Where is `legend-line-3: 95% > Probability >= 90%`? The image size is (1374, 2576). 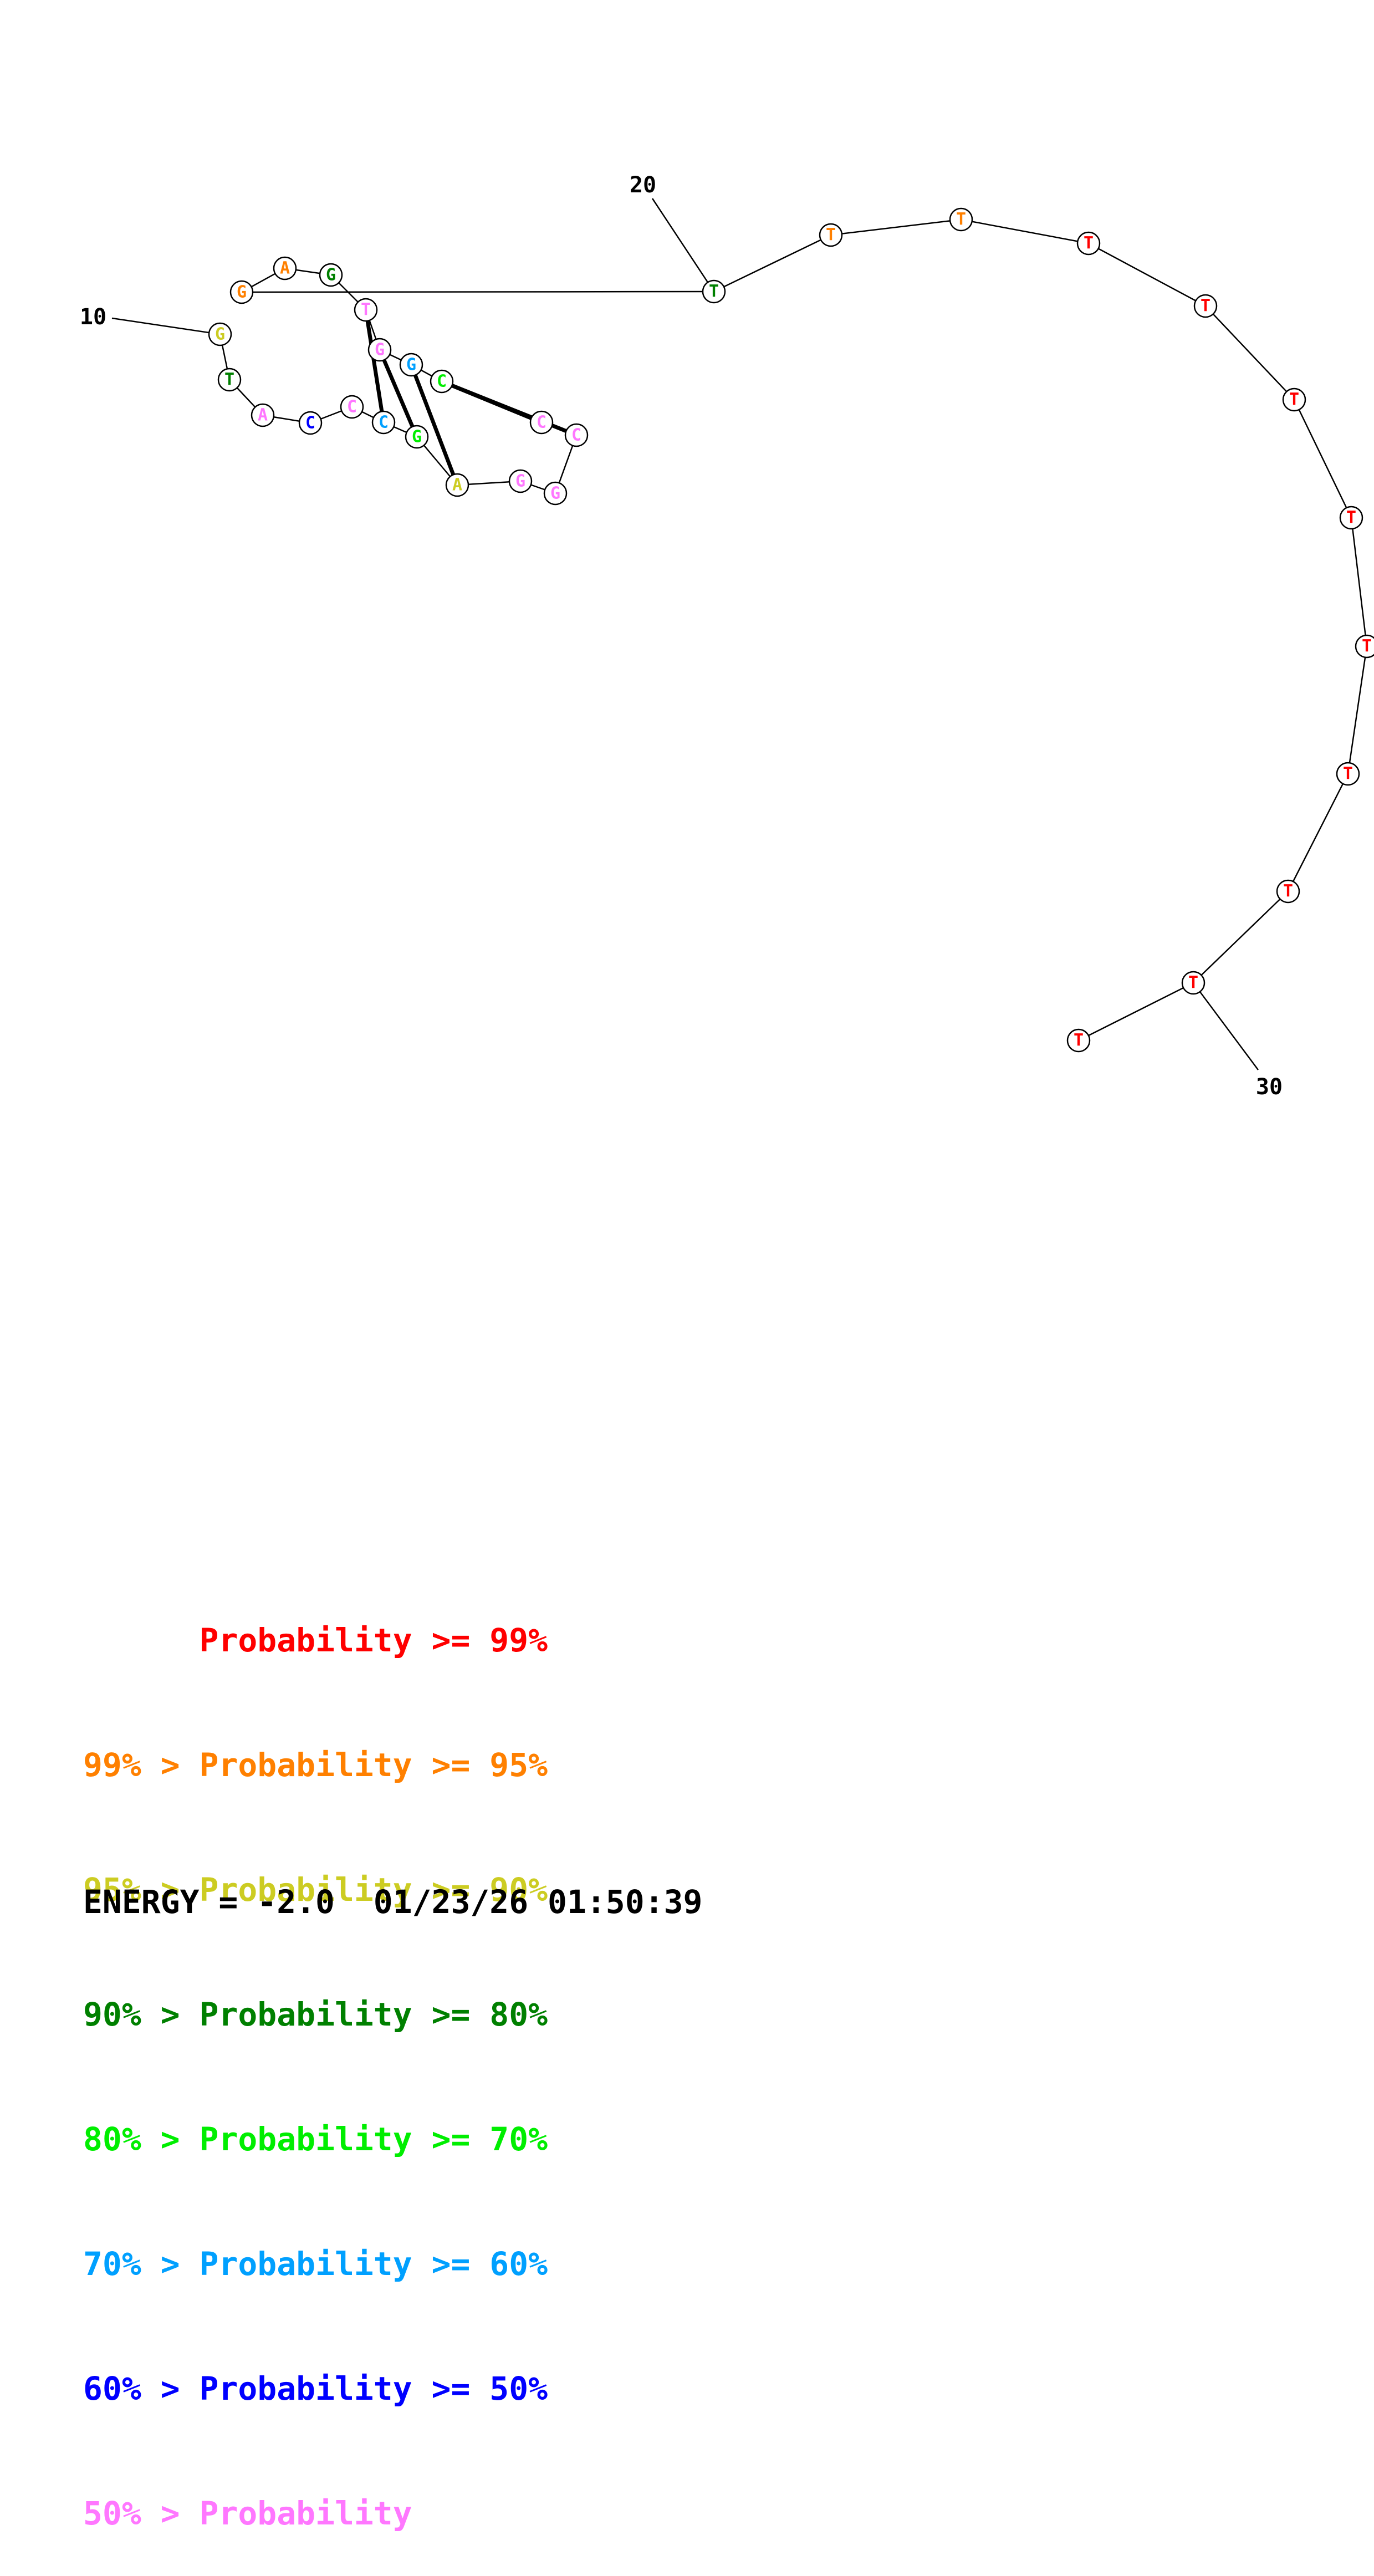 legend-line-3: 95% > Probability >= 90% is located at coordinates (315, 1890).